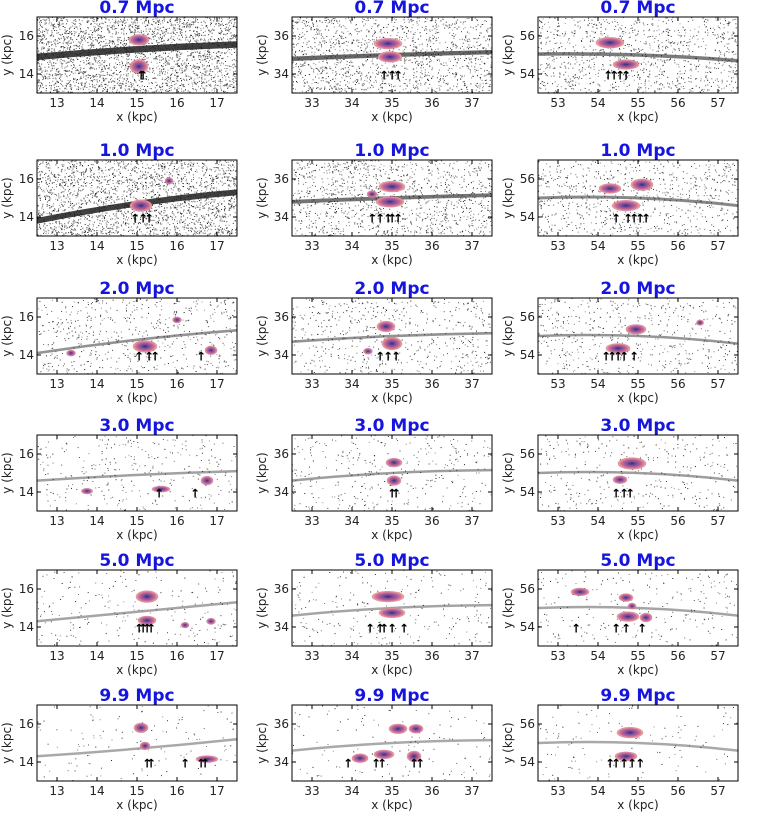 The width and height of the screenshot is (760, 815). What do you see at coordinates (351, 103) in the screenshot?
I see `x-tick-label: 34` at bounding box center [351, 103].